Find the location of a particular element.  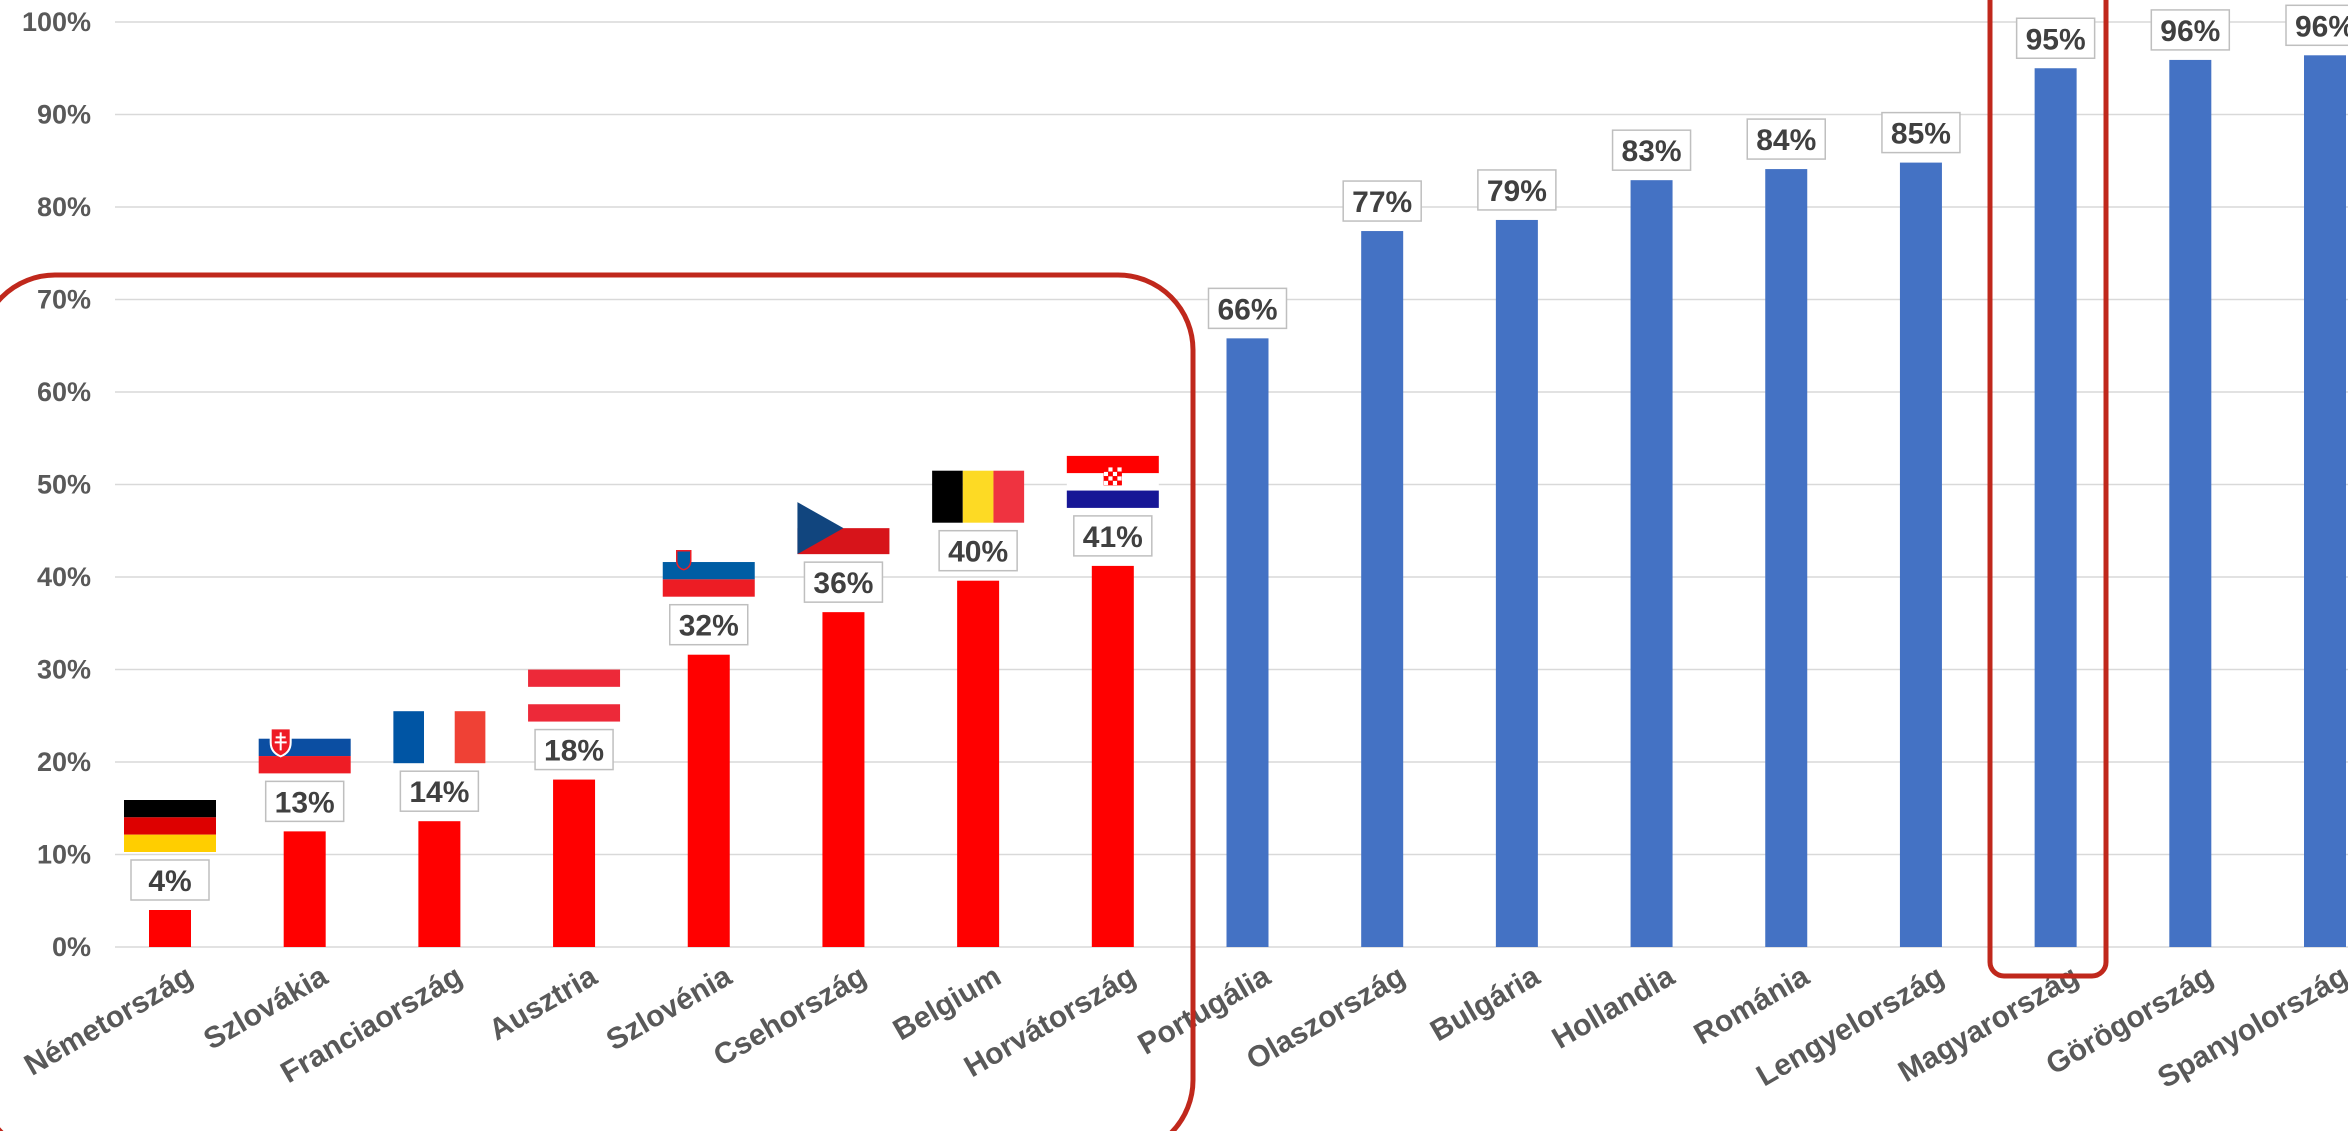

y-axis: 0% 10% 20% 30% 40% 50% 60% 70% 80% 90% 100% is located at coordinates (56, 484).